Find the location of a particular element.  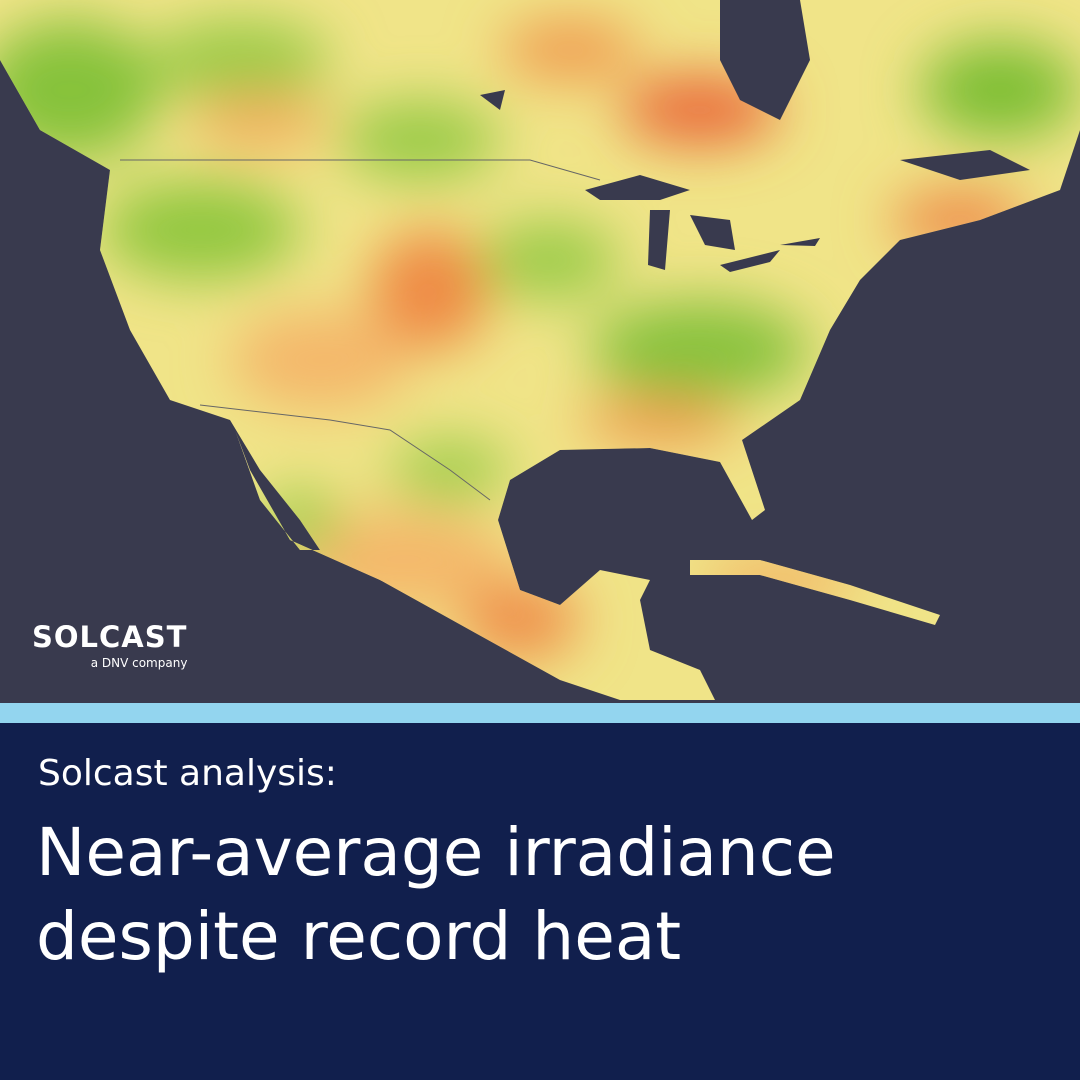

logo: SOLCAST a DNV company is located at coordinates (109, 645).